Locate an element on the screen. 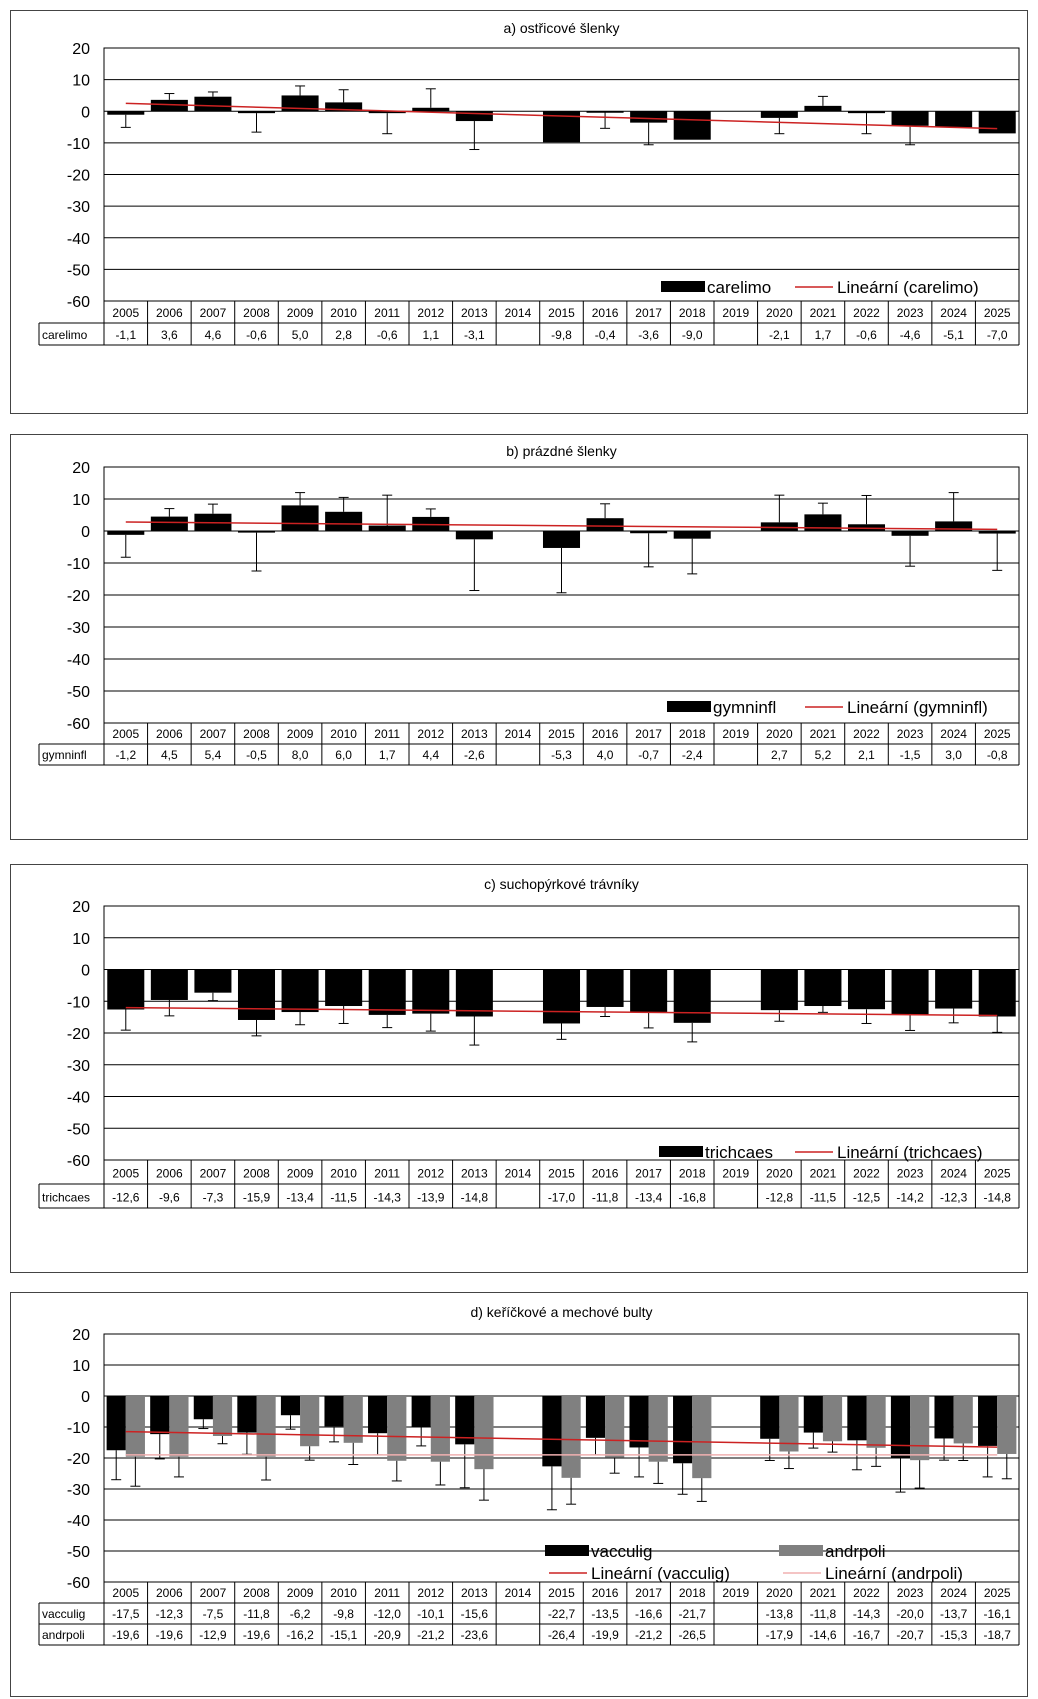  table-value: -5,1 is located at coordinates (953, 335).